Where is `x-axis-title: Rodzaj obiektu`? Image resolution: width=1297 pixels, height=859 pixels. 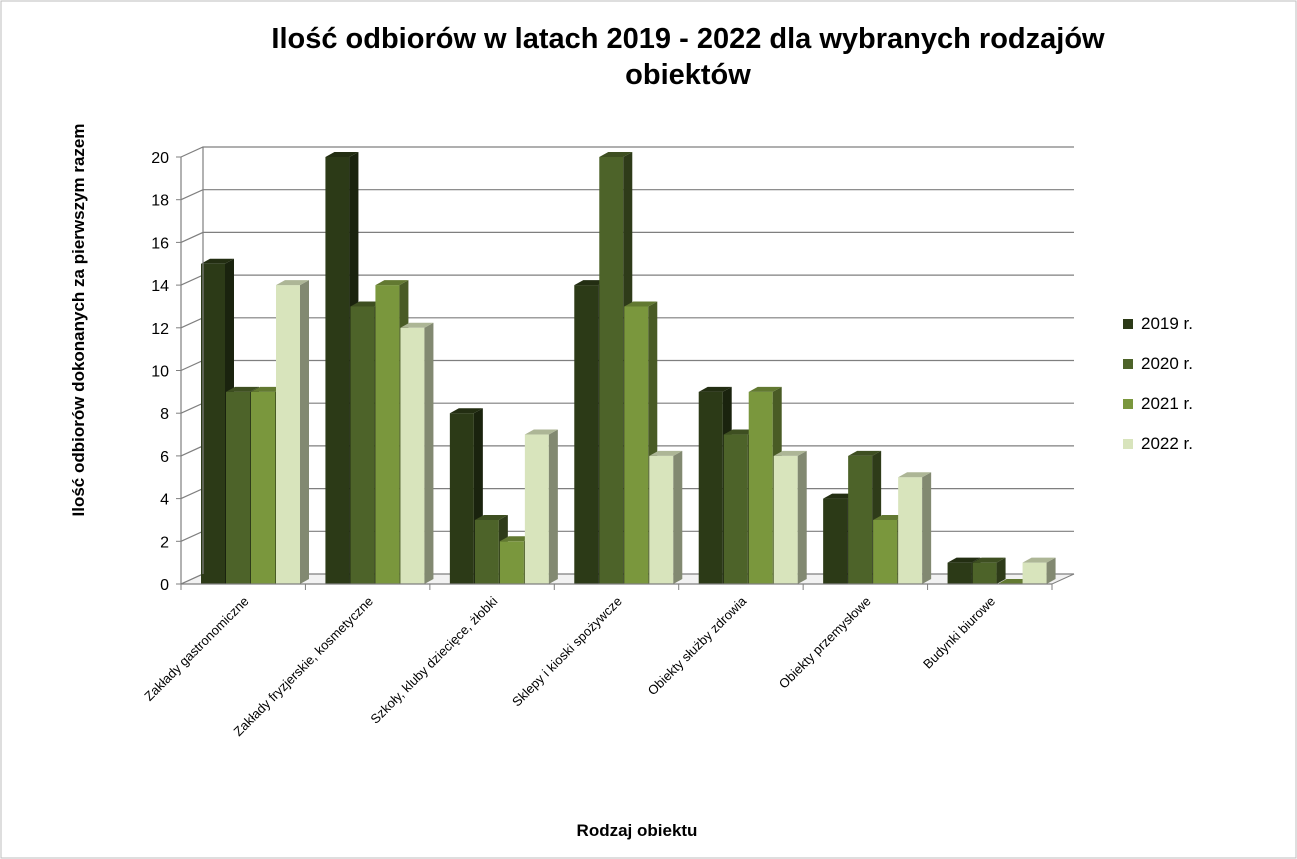 x-axis-title: Rodzaj obiektu is located at coordinates (637, 830).